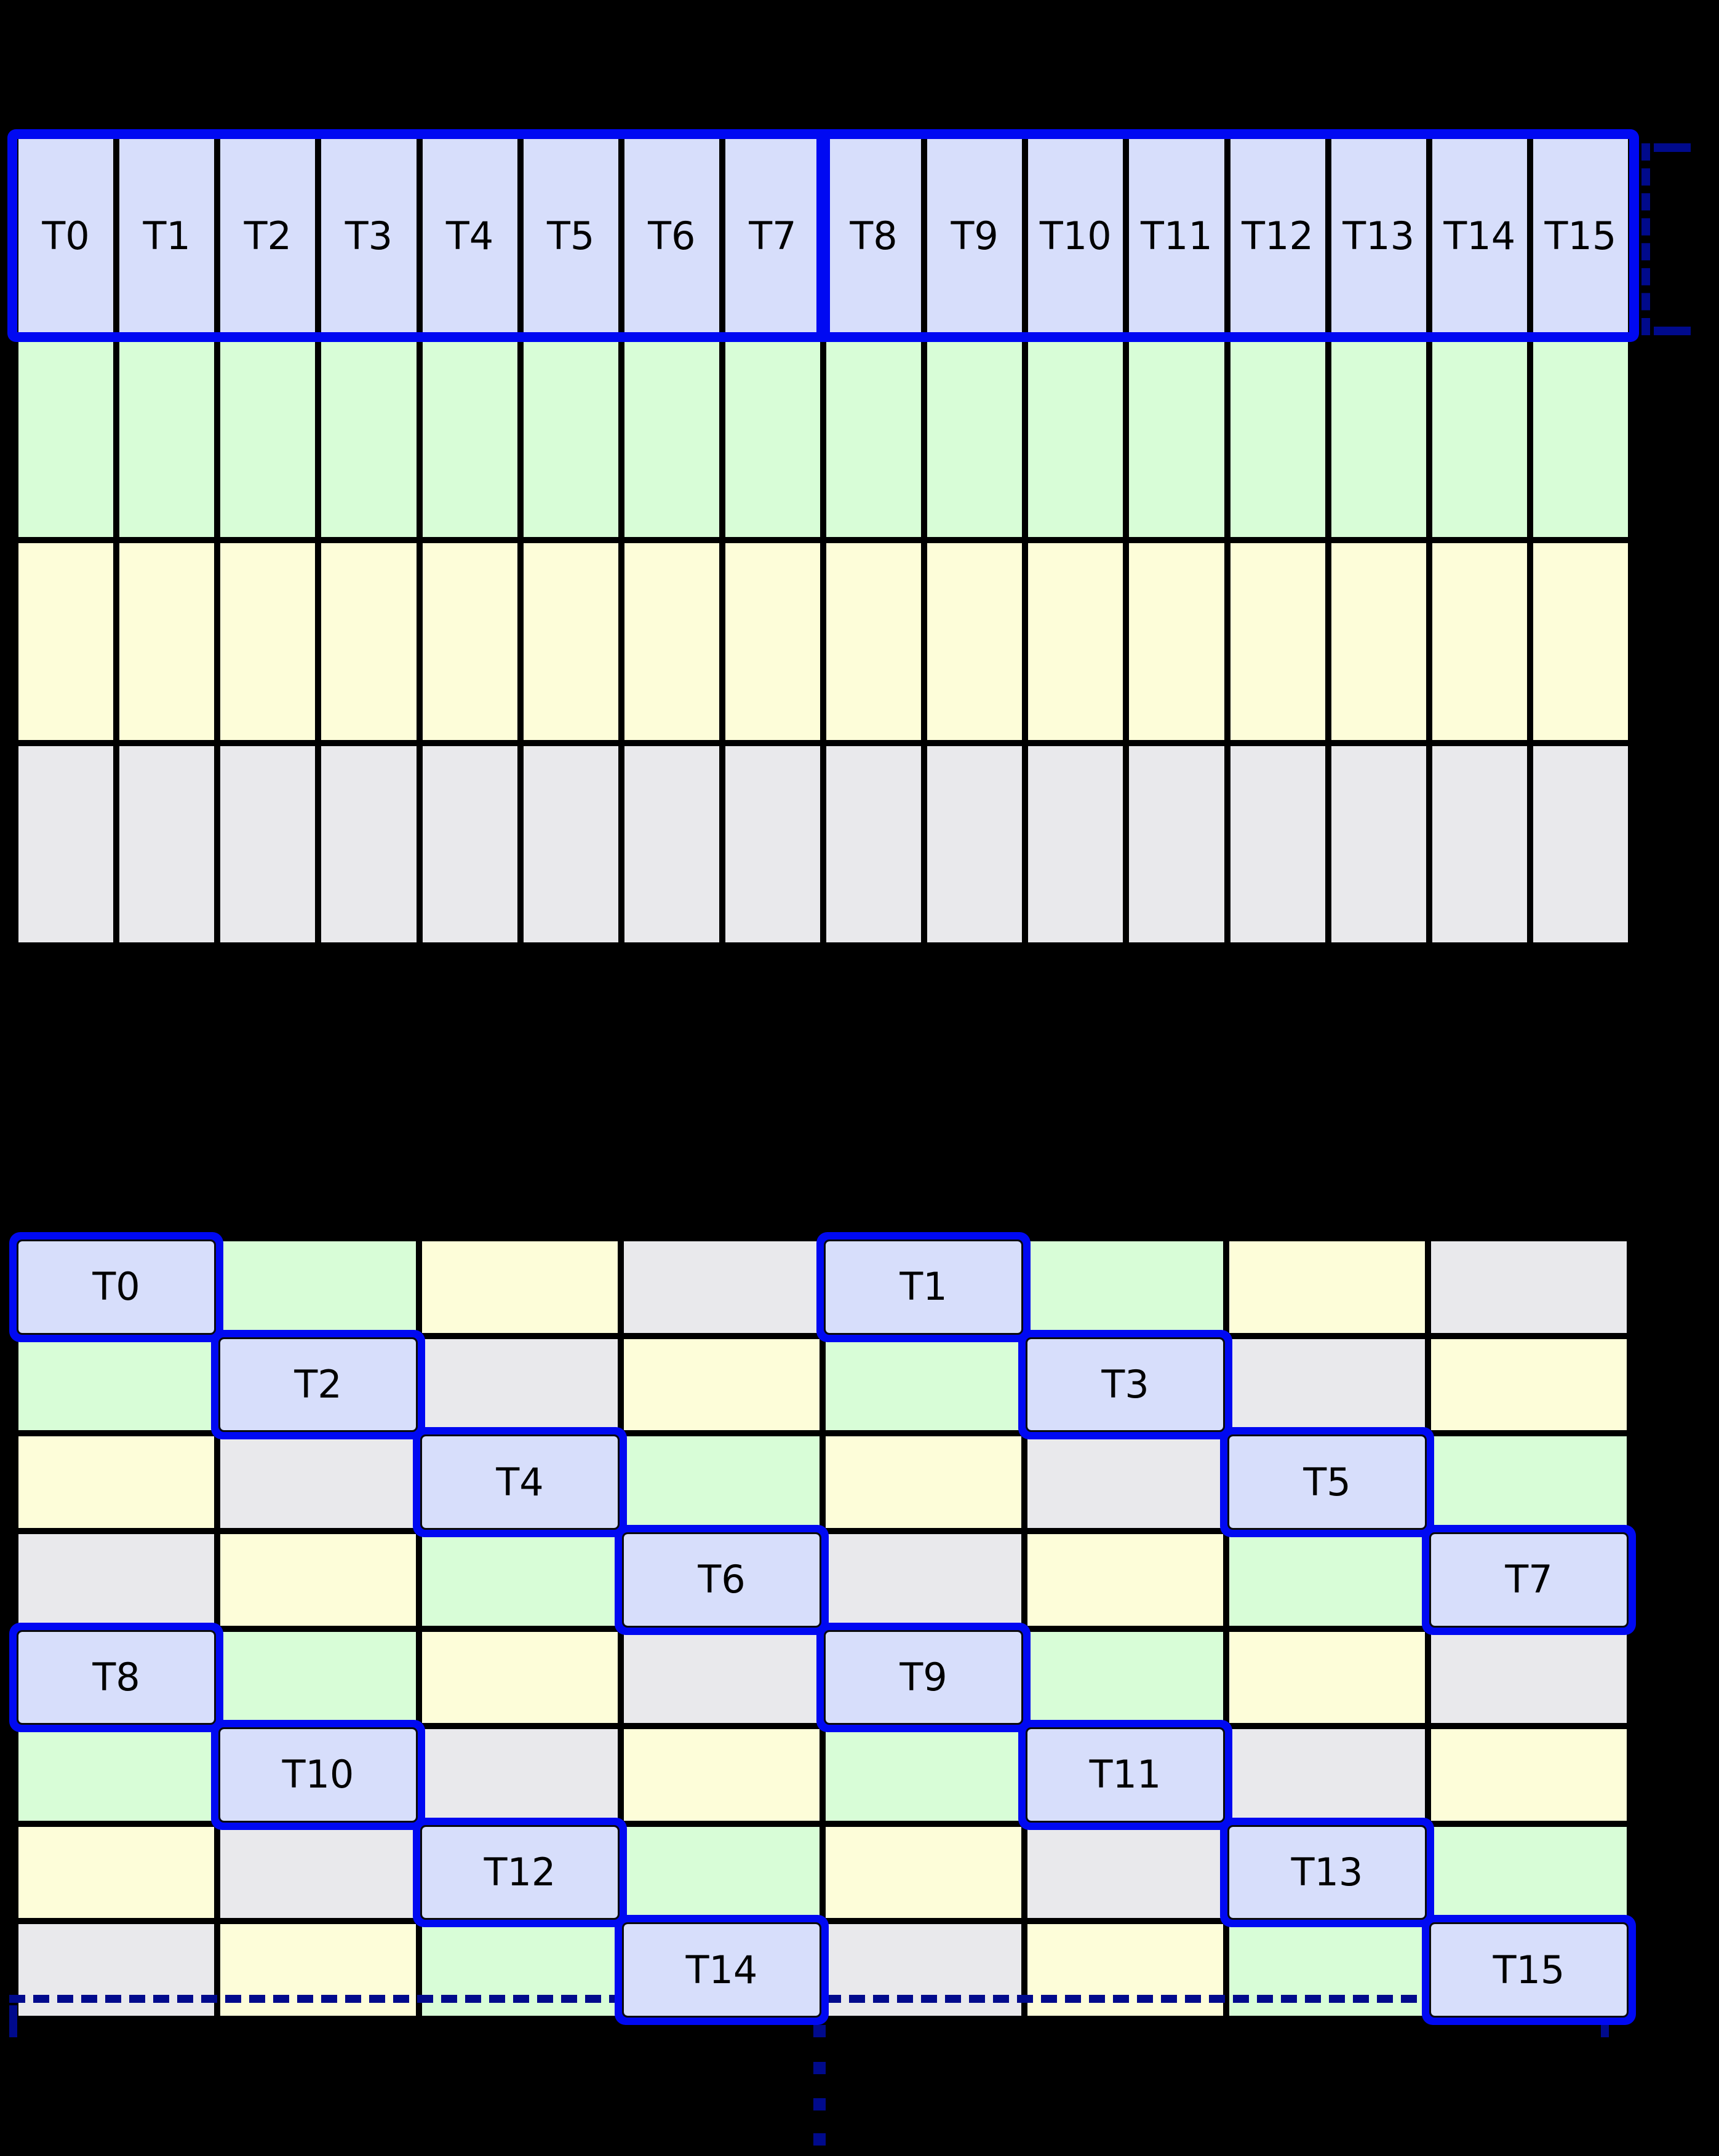 The width and height of the screenshot is (1719, 2156). I want to click on top-grid-cell-r2-c2, so click(268, 641).